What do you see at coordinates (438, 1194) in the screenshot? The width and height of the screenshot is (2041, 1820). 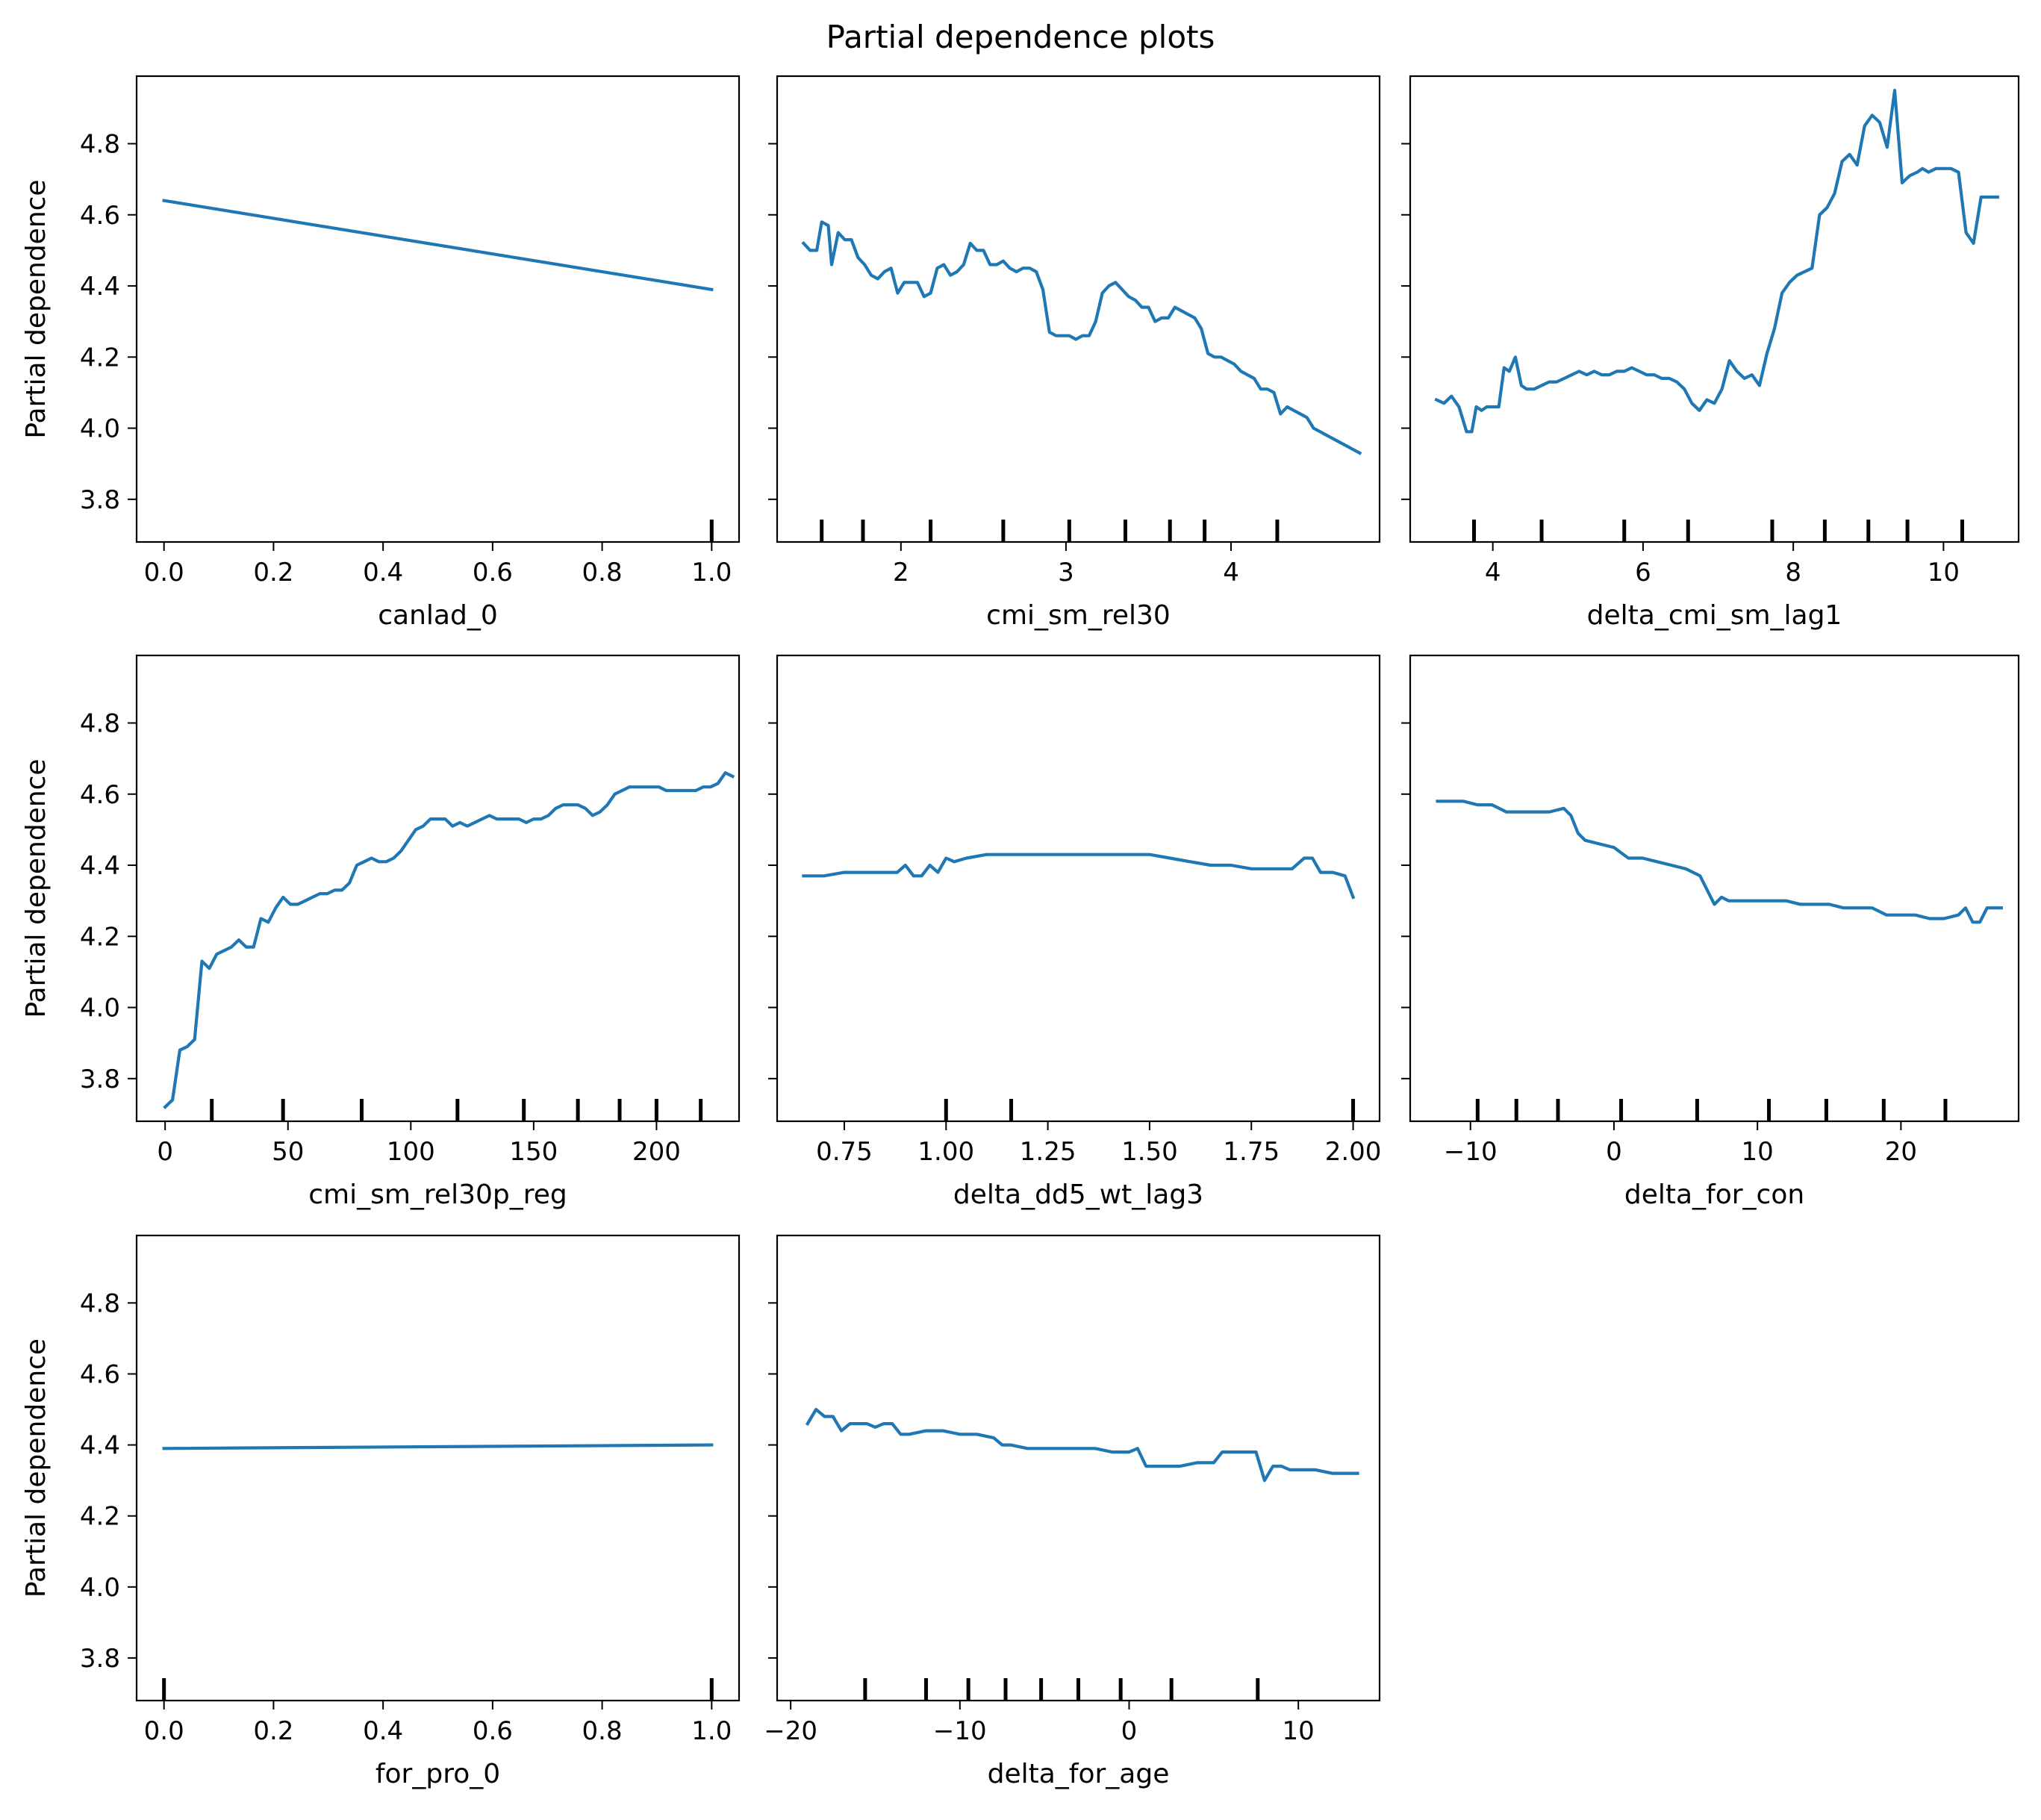 I see `x-axis-label: cmi_sm_rel30p_reg` at bounding box center [438, 1194].